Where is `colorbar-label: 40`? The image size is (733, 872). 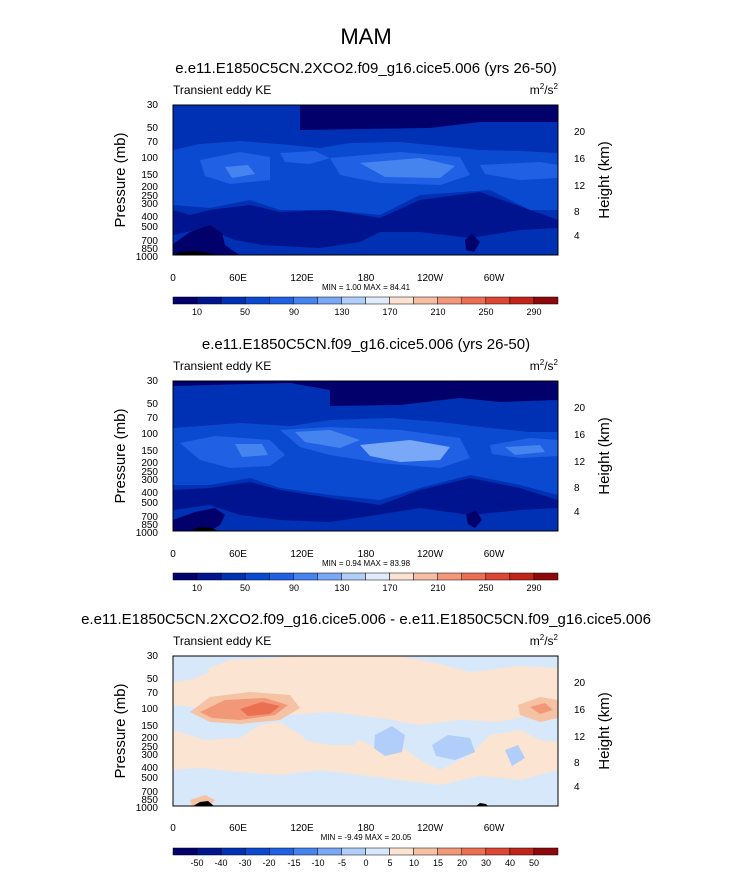
colorbar-label: 40 is located at coordinates (510, 863).